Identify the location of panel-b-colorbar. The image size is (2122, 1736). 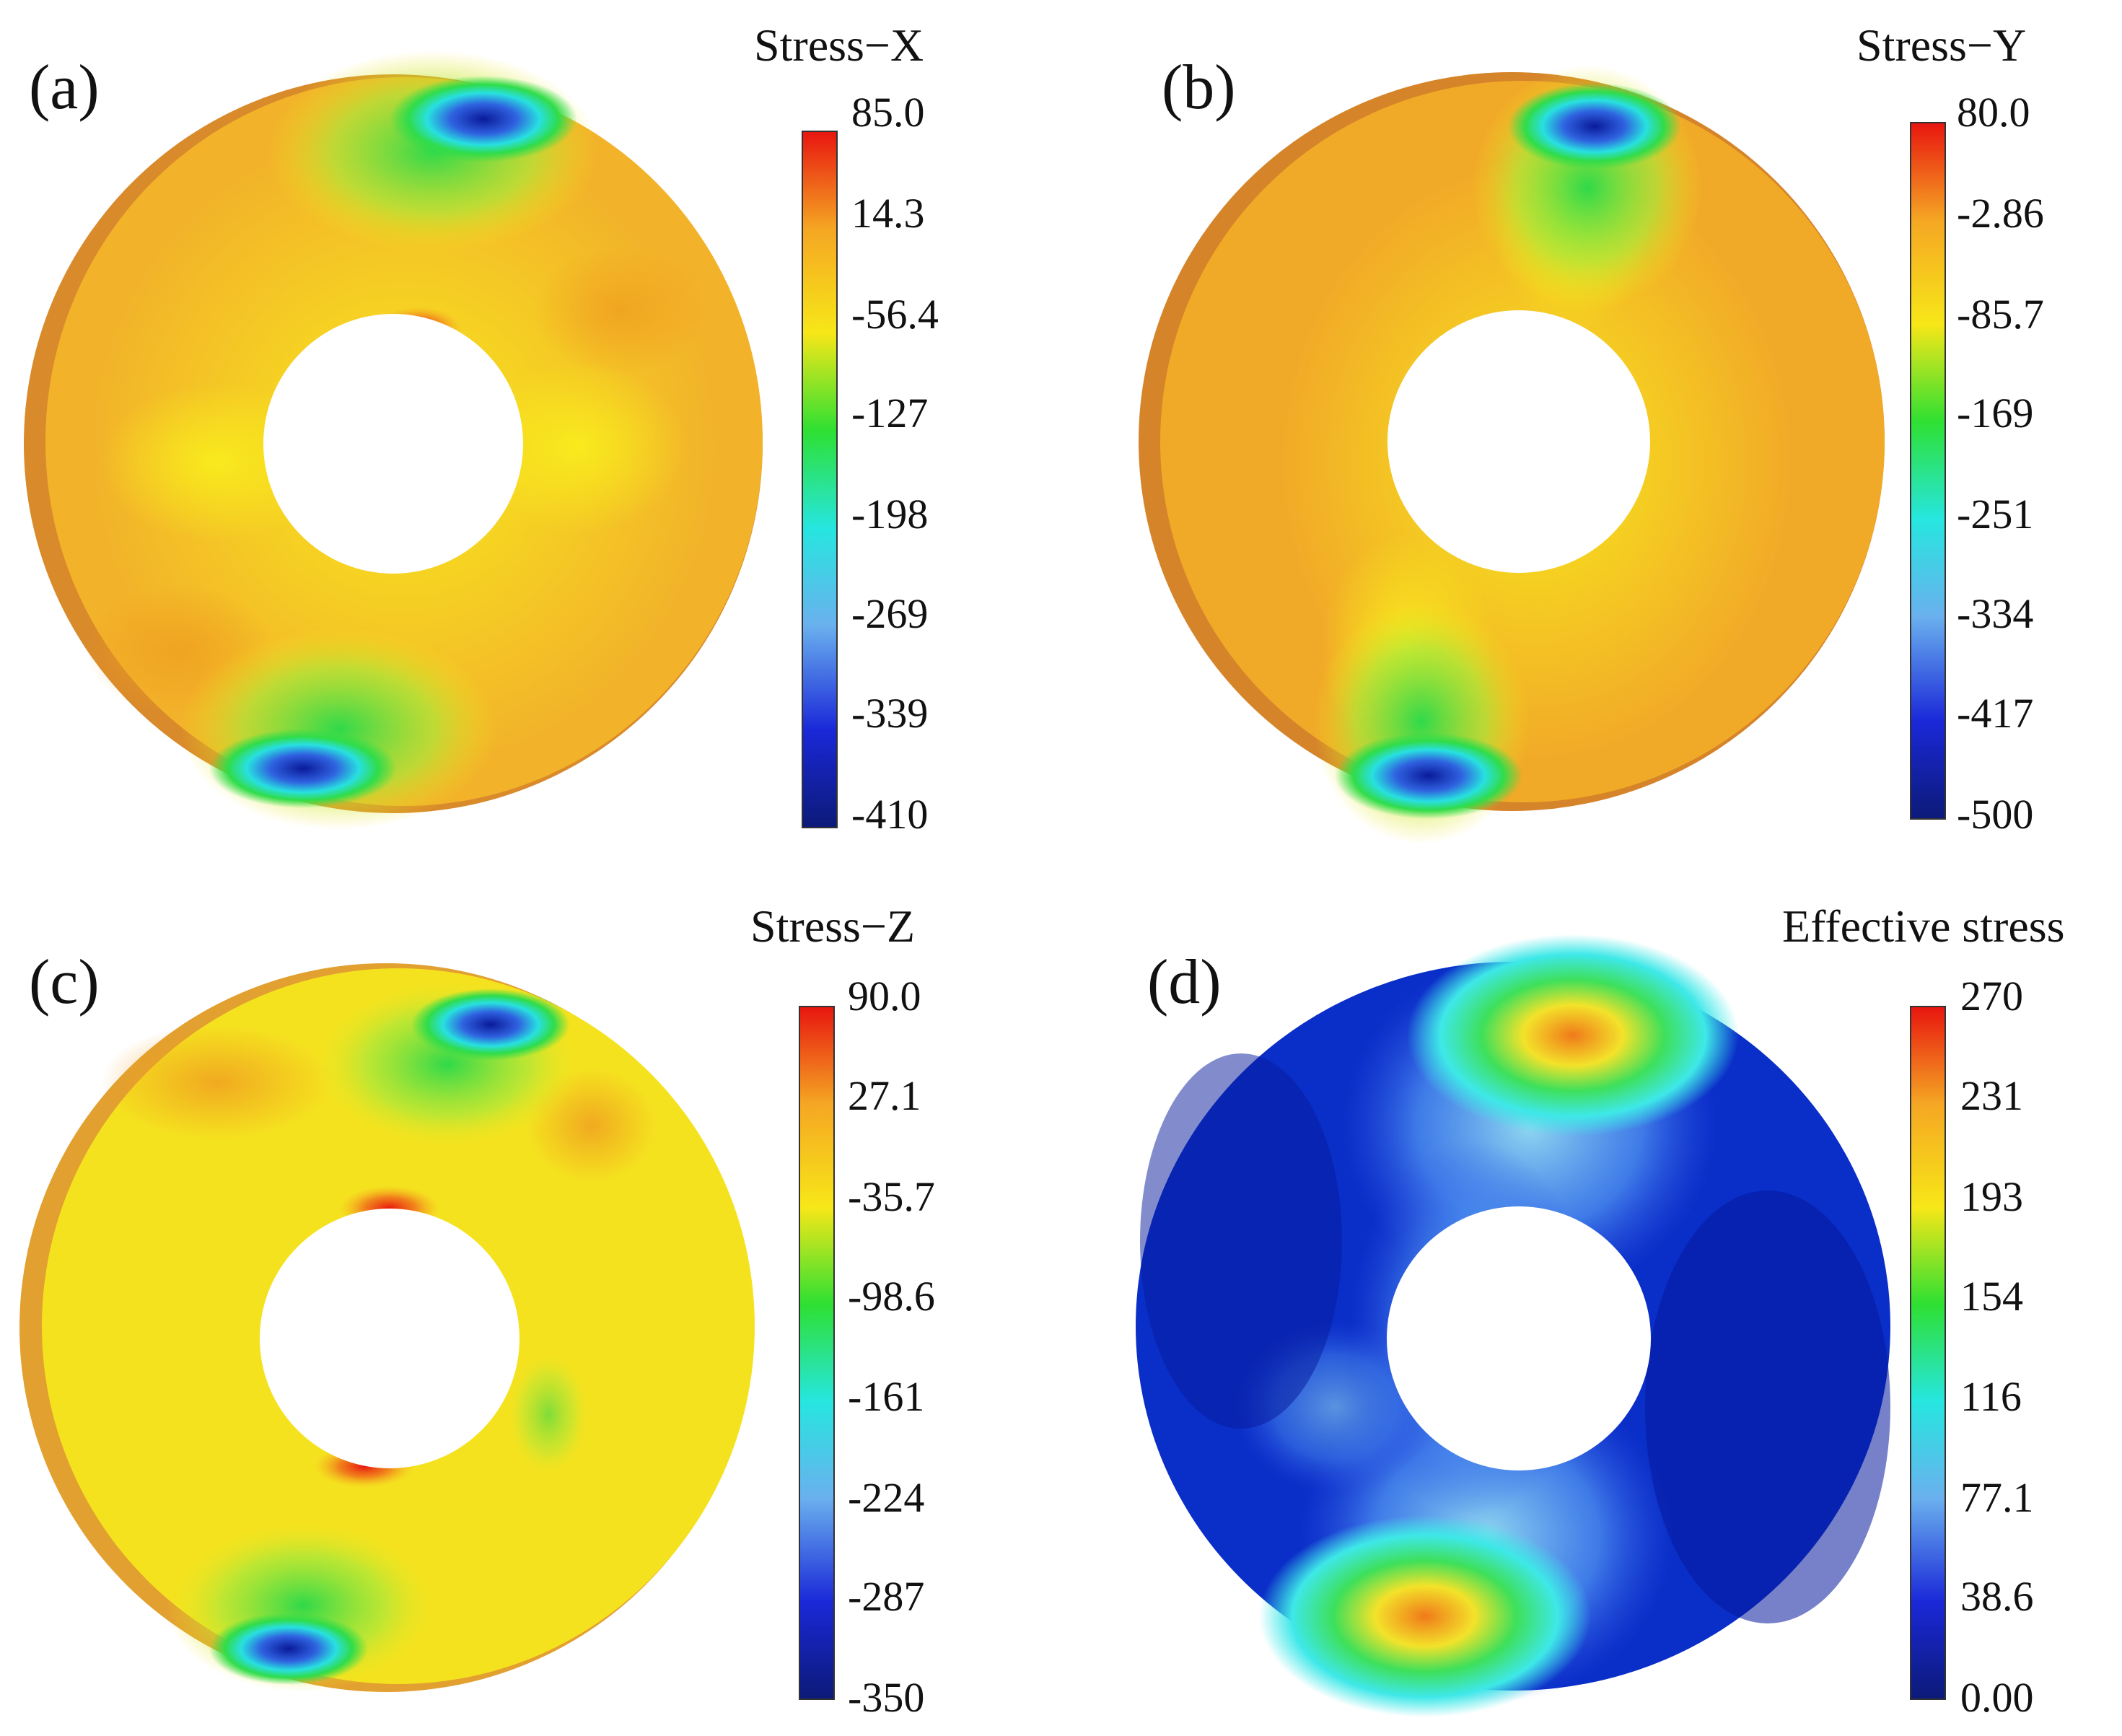
(1928, 471).